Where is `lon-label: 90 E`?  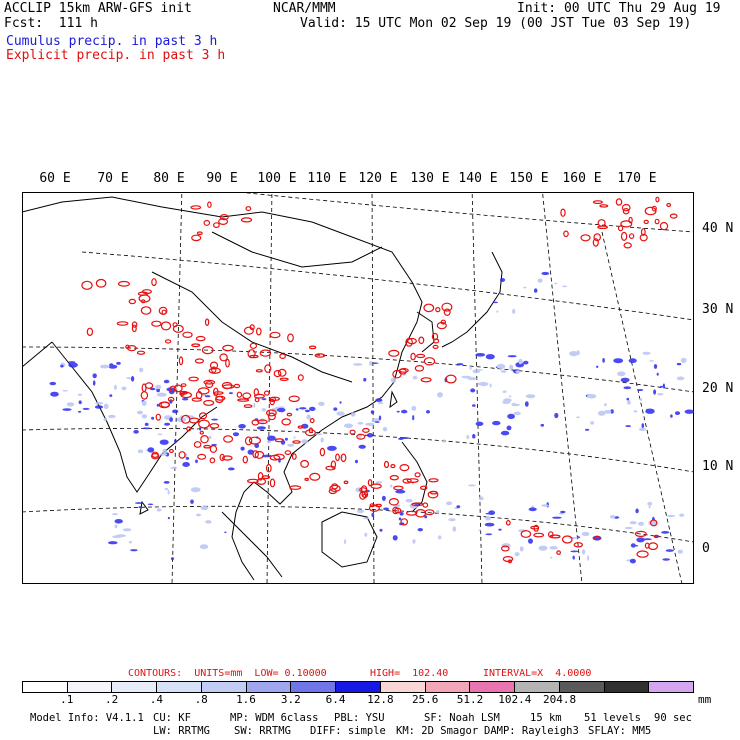 lon-label: 90 E is located at coordinates (222, 178).